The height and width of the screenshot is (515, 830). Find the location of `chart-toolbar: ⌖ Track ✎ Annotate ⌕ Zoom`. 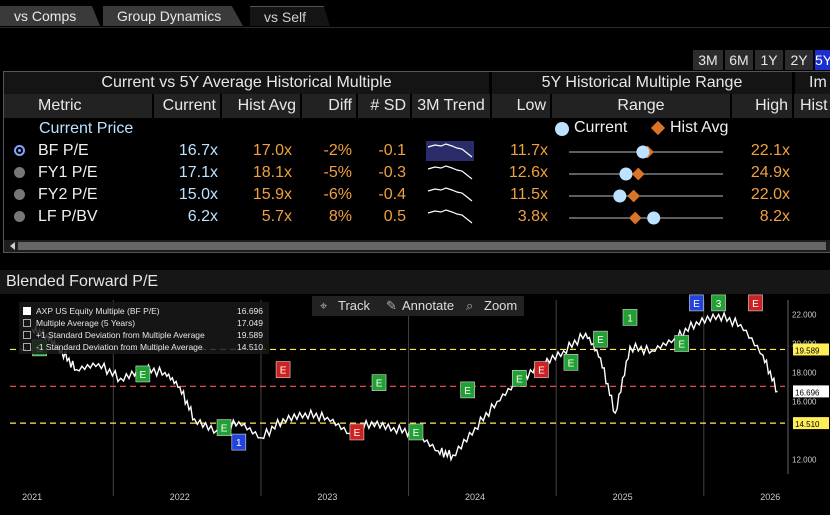

chart-toolbar: ⌖ Track ✎ Annotate ⌕ Zoom is located at coordinates (418, 306).